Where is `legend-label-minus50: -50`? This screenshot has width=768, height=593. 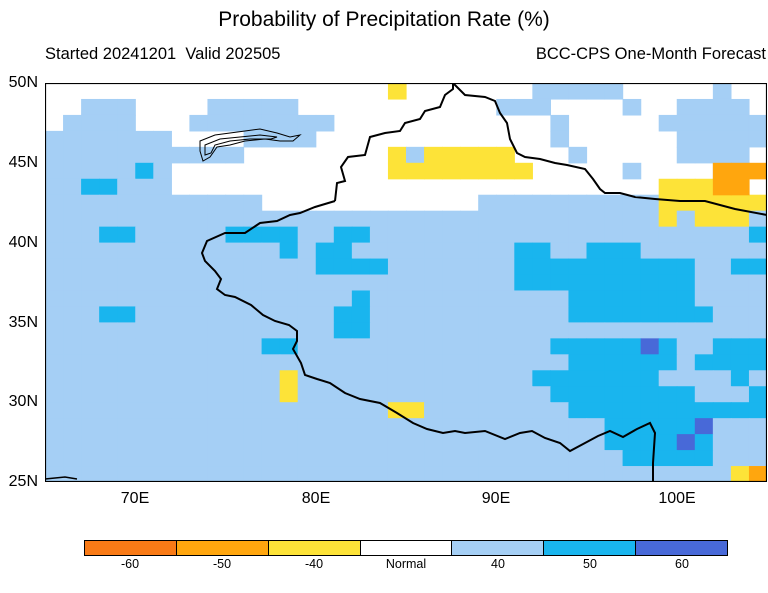 legend-label-minus50: -50 is located at coordinates (222, 564).